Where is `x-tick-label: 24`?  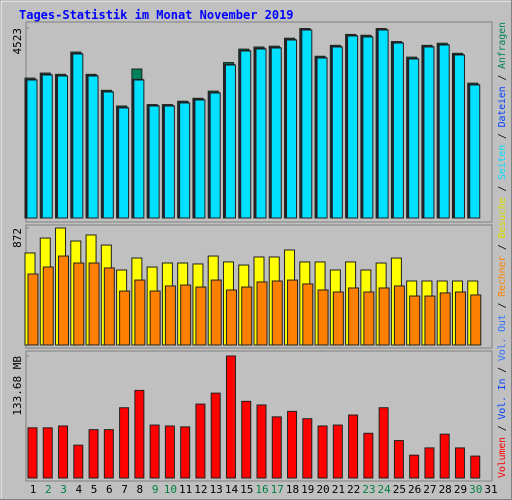 x-tick-label: 24 is located at coordinates (385, 489).